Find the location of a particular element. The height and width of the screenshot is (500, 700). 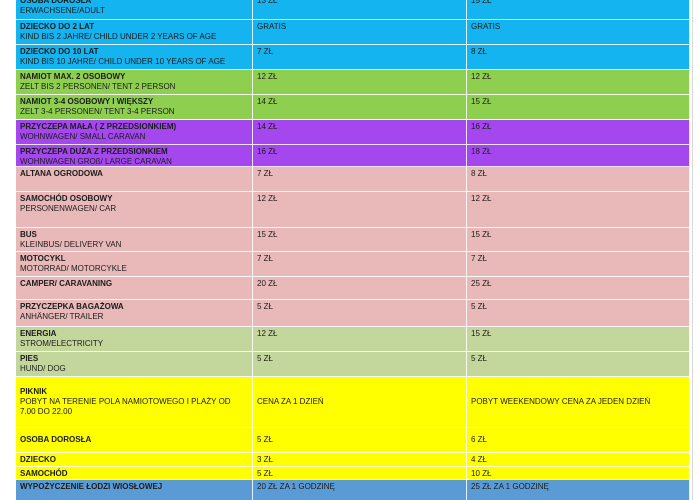

price-cell: 20 ZŁ ZA 1 GODZINĘ is located at coordinates (360, 490).